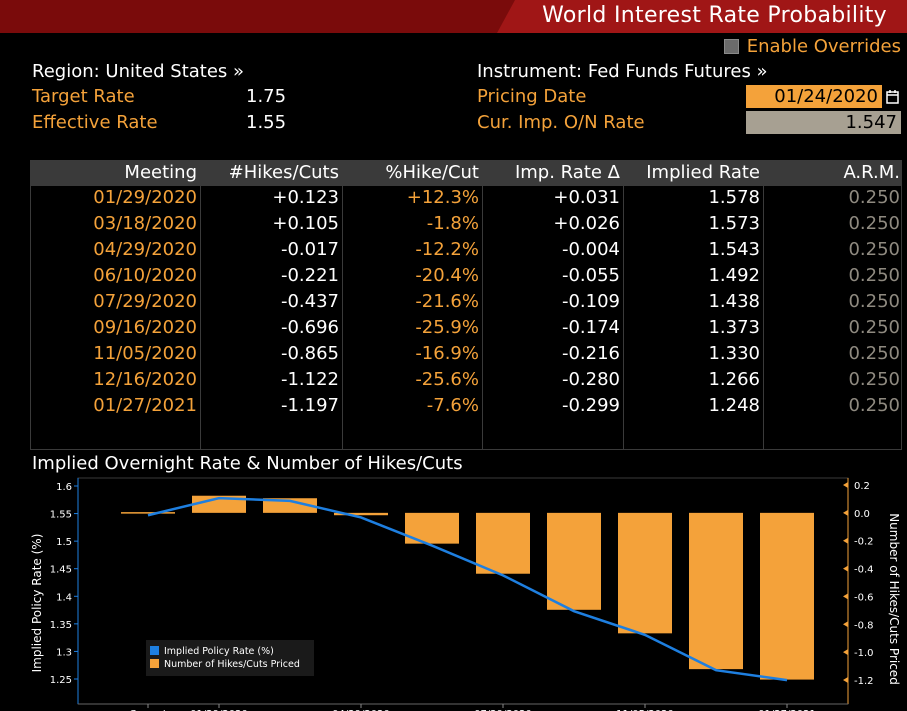  What do you see at coordinates (823, 122) in the screenshot?
I see `cur-imp-rate-value: 1.547` at bounding box center [823, 122].